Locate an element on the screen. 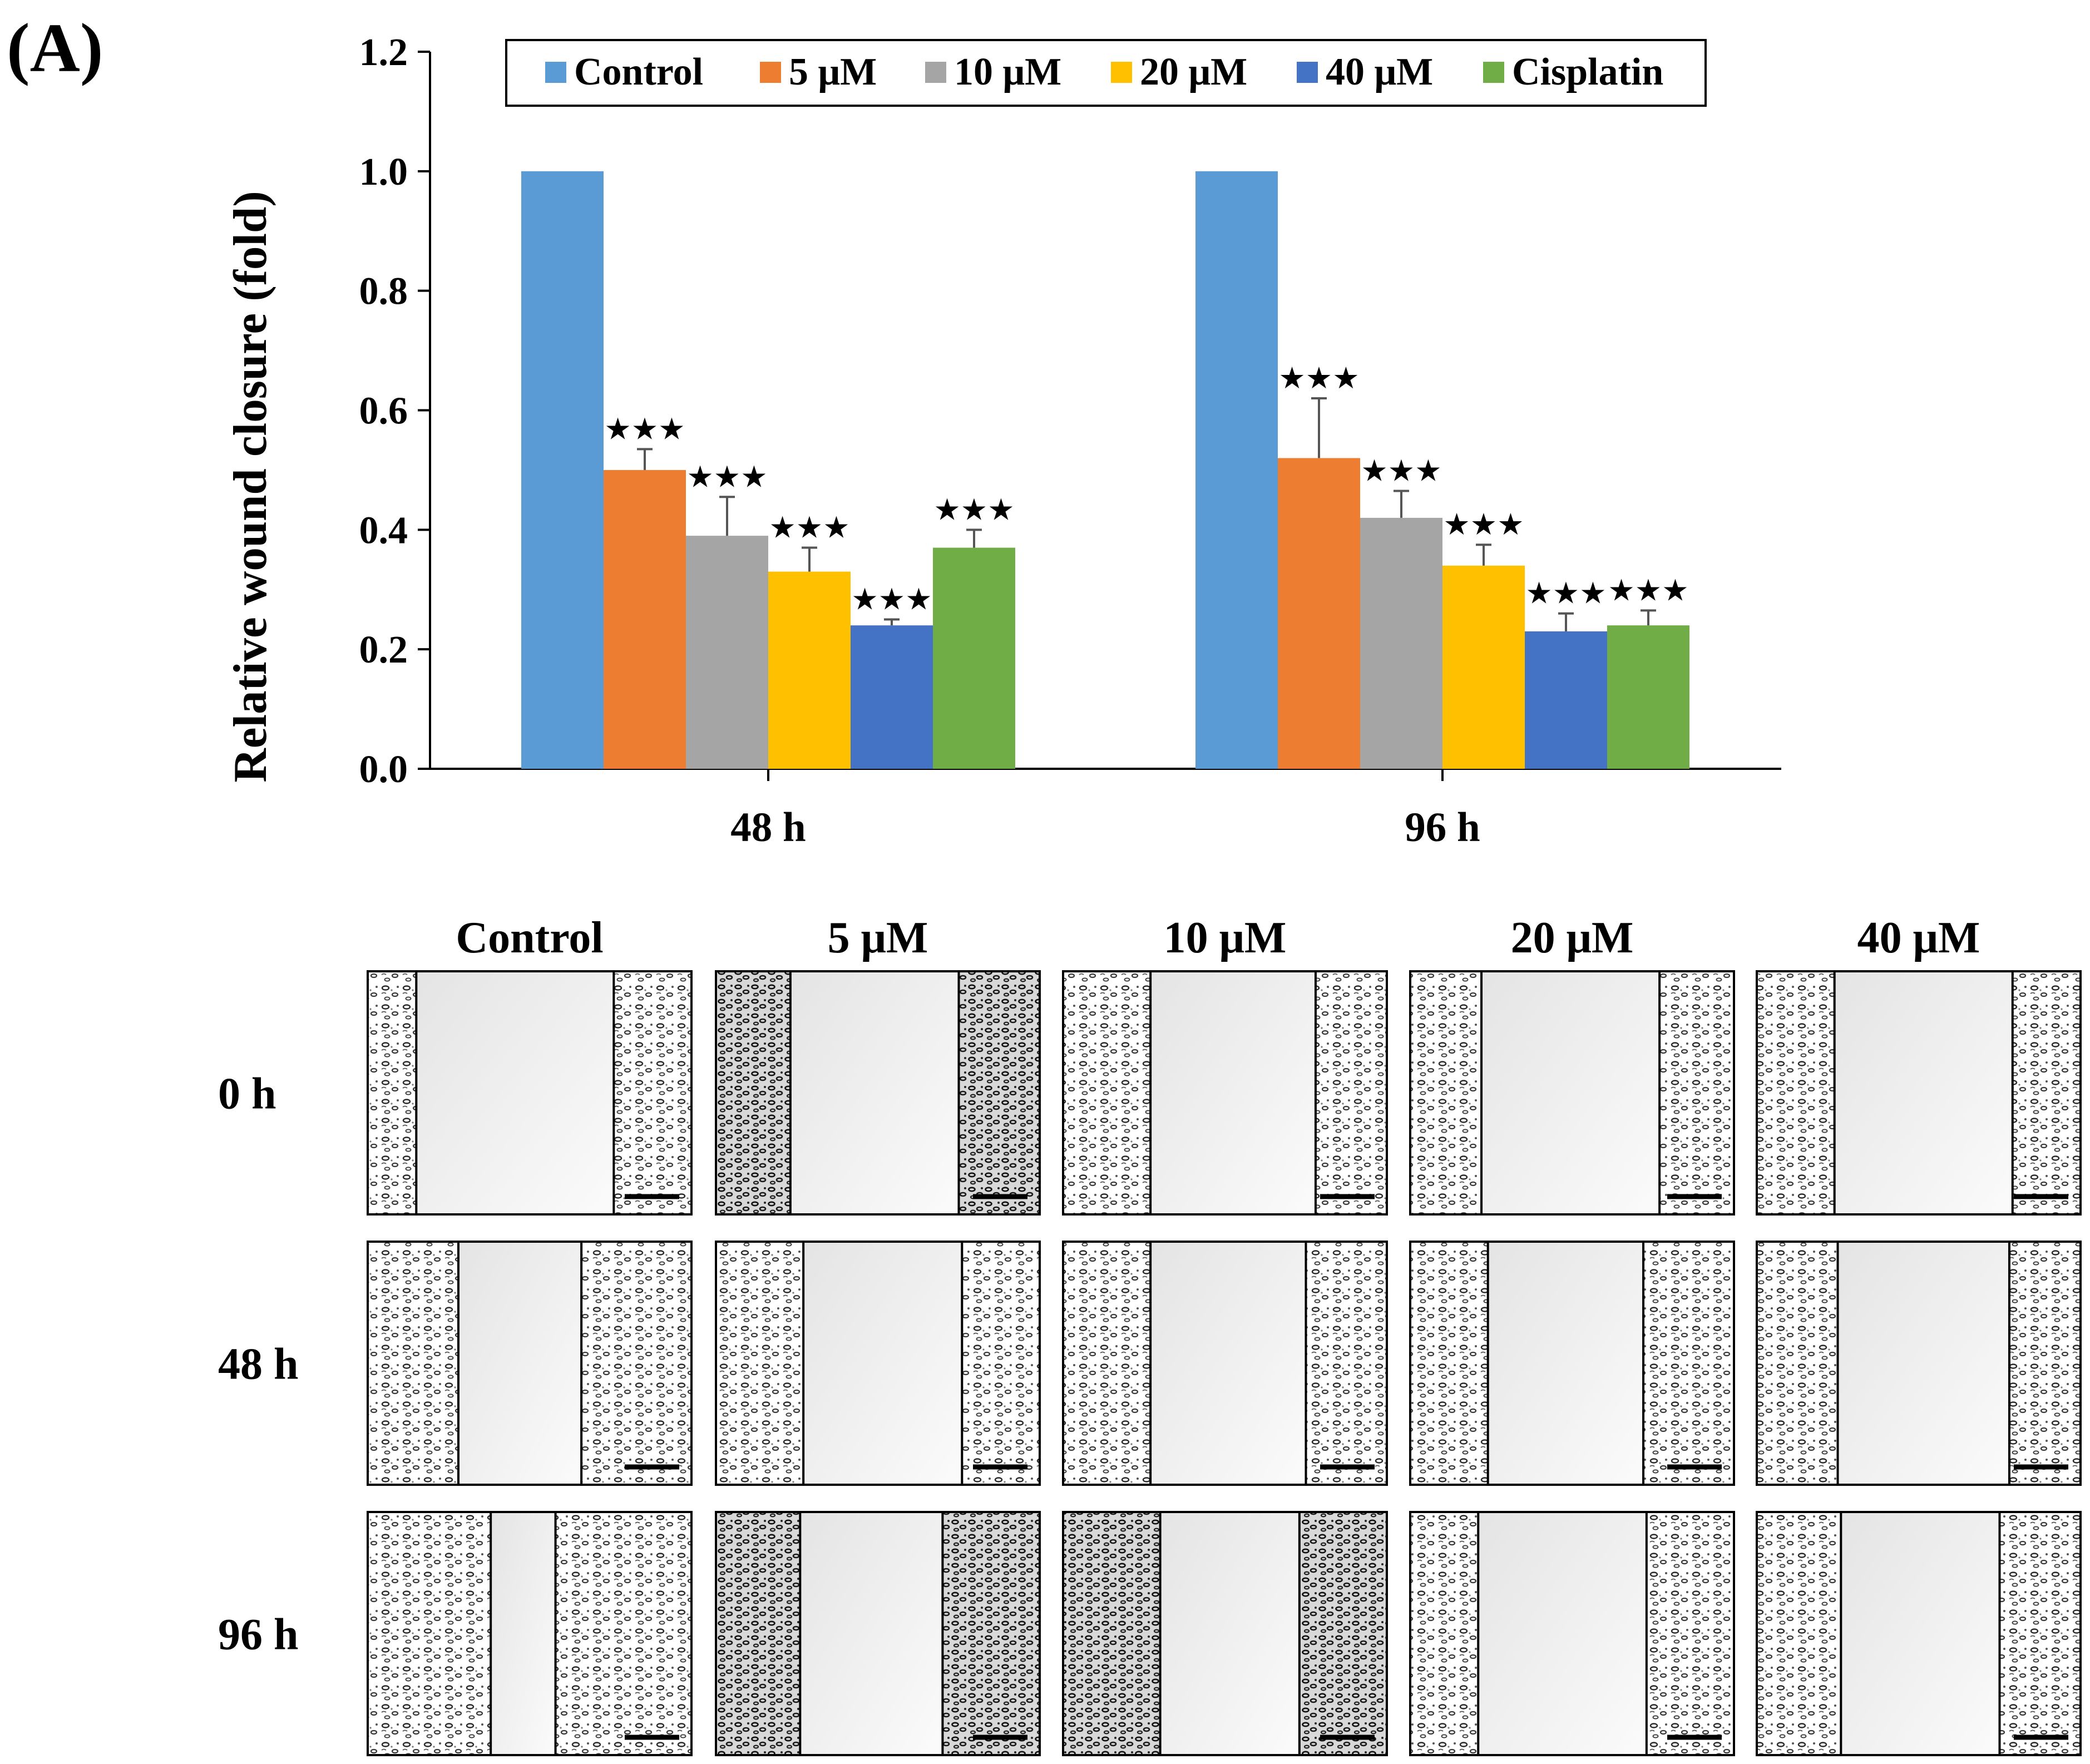  bar-10-um-96-h is located at coordinates (1401, 643).